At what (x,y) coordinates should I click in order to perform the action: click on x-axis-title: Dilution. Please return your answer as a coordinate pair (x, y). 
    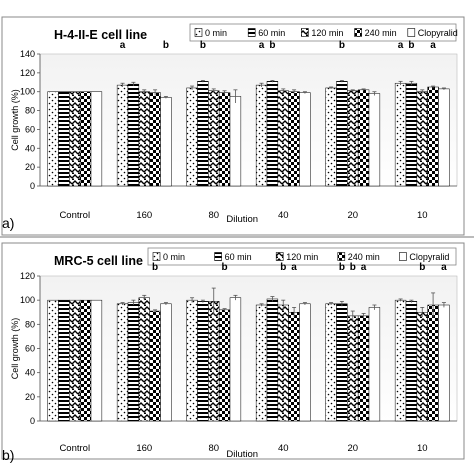
    Looking at the image, I should click on (242, 219).